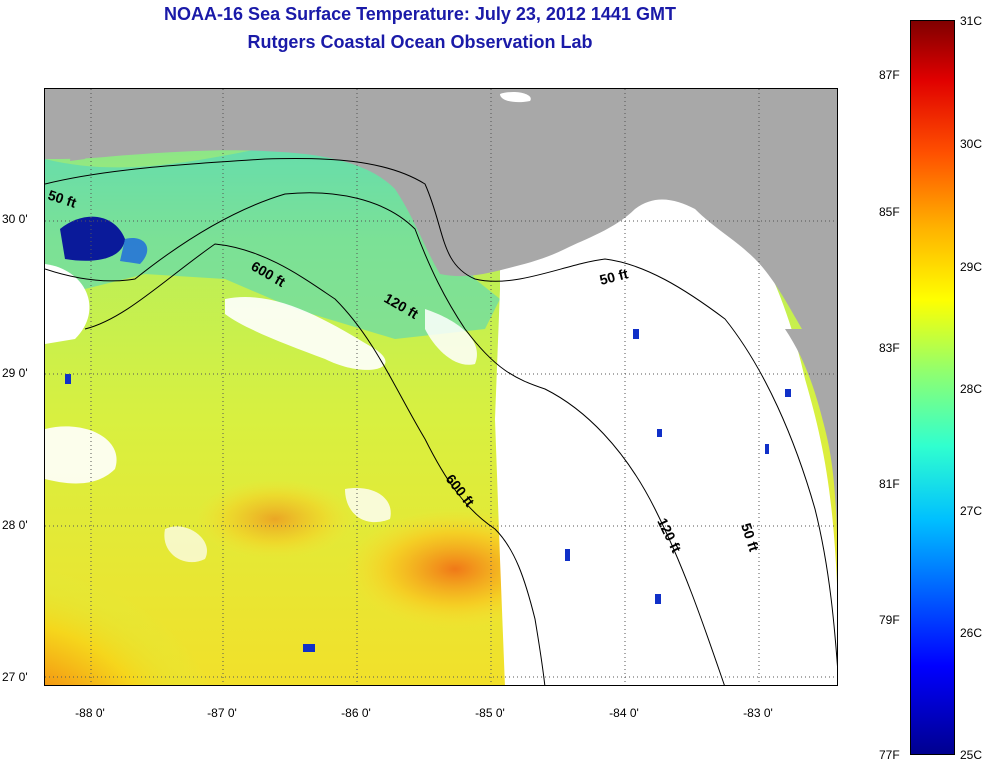 The width and height of the screenshot is (992, 770). Describe the element at coordinates (932, 387) in the screenshot. I see `temperature-colorbar` at that location.